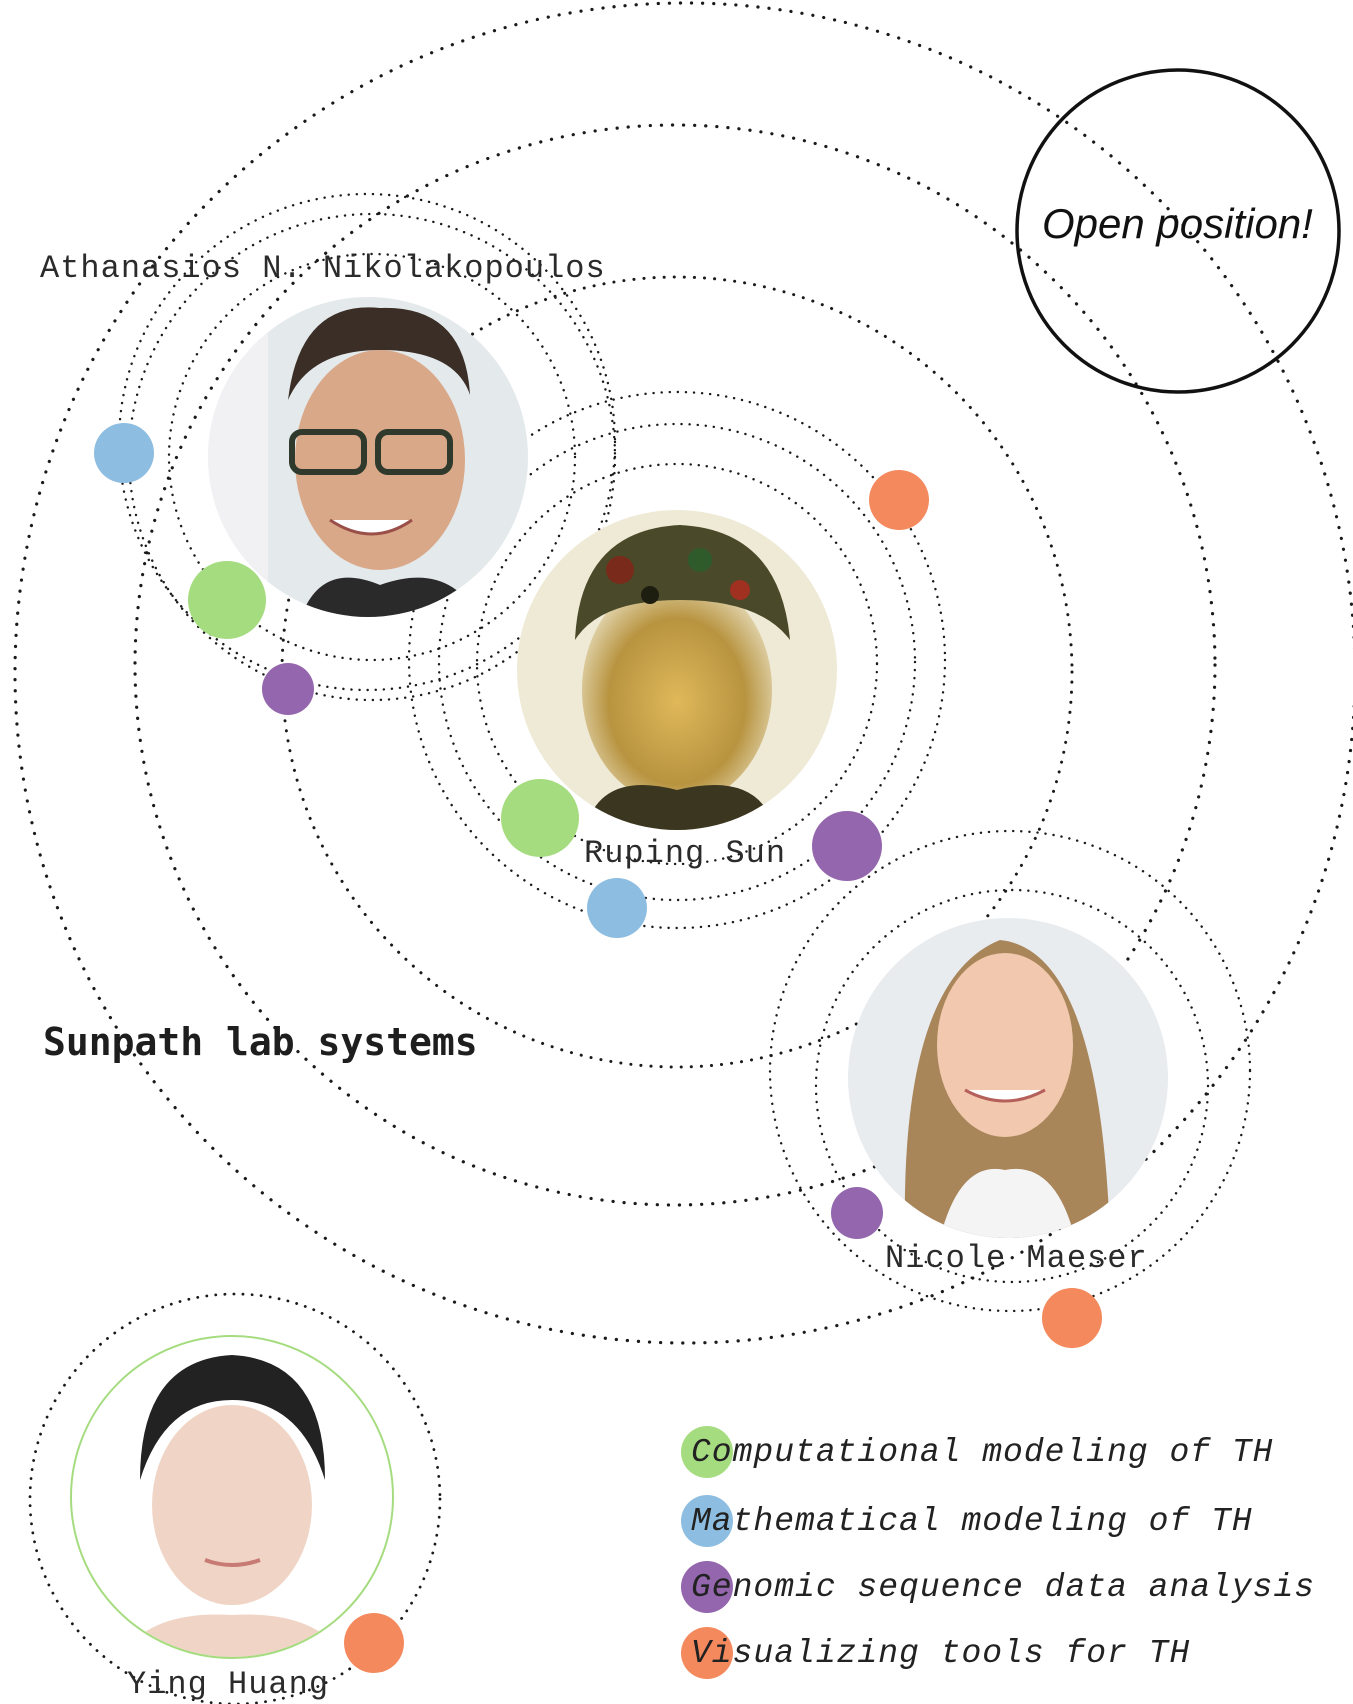 The height and width of the screenshot is (1704, 1353). I want to click on dot-genomic-ruping, so click(847, 846).